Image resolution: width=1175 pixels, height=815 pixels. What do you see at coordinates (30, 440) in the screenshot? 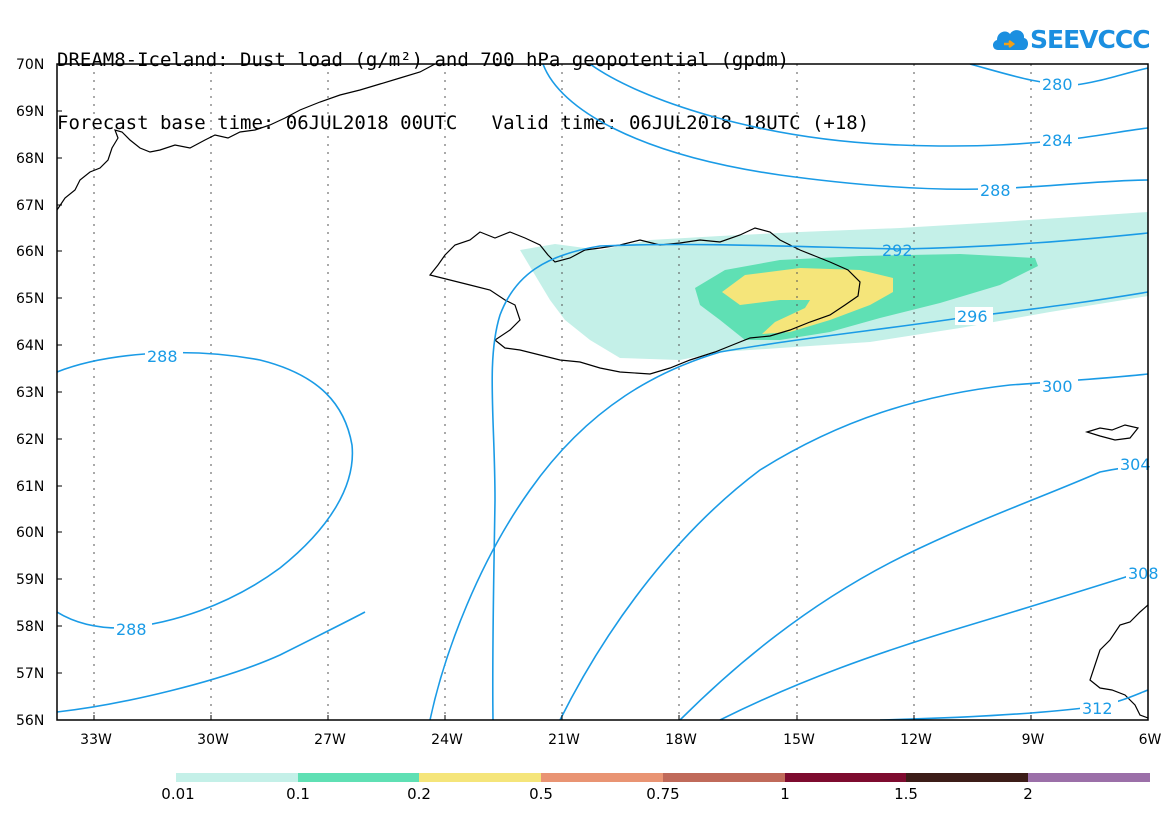
I see `lat-label: 62N` at bounding box center [30, 440].